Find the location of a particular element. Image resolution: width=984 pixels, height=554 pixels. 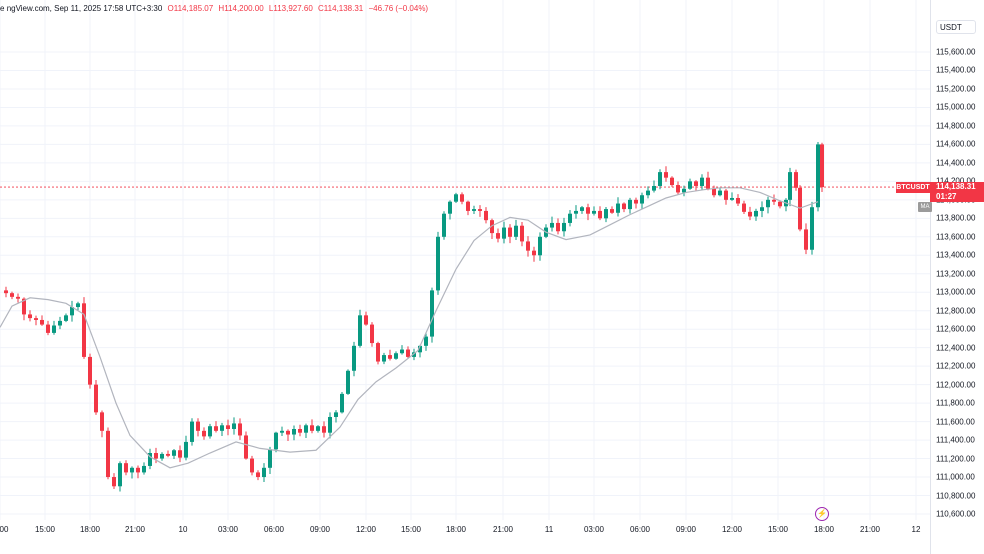

price-axis is located at coordinates (957, 277).